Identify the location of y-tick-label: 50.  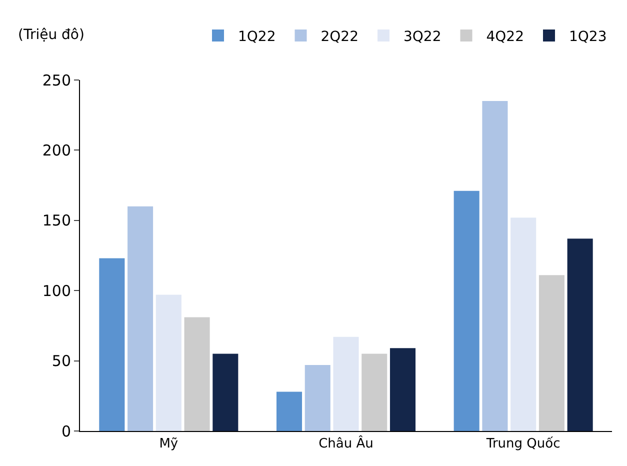
(61, 361).